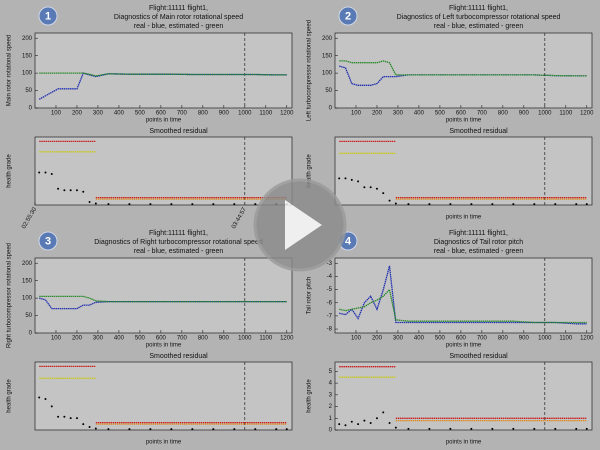  Describe the element at coordinates (224, 114) in the screenshot. I see `x-tick-label: 900` at that location.